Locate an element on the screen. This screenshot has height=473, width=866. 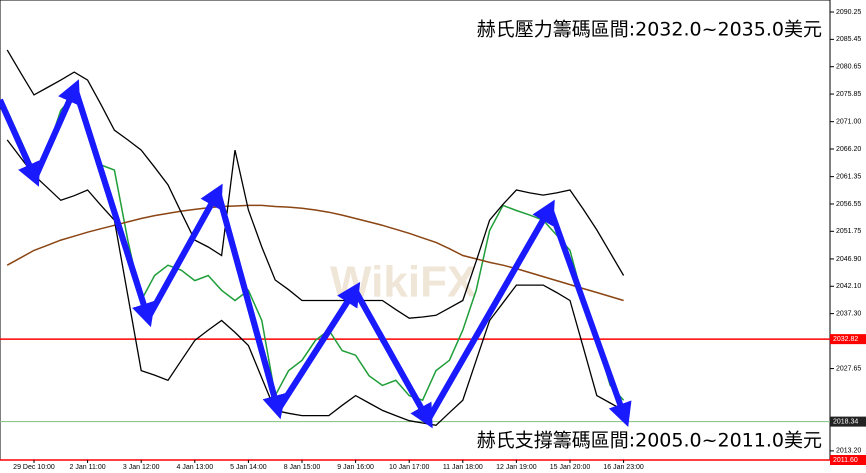
x-tick-label: 11 Jan 18:00 is located at coordinates (463, 467).